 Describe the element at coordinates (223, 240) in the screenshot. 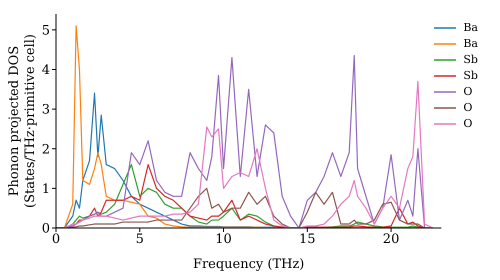

I see `x-tick-label: 10` at that location.